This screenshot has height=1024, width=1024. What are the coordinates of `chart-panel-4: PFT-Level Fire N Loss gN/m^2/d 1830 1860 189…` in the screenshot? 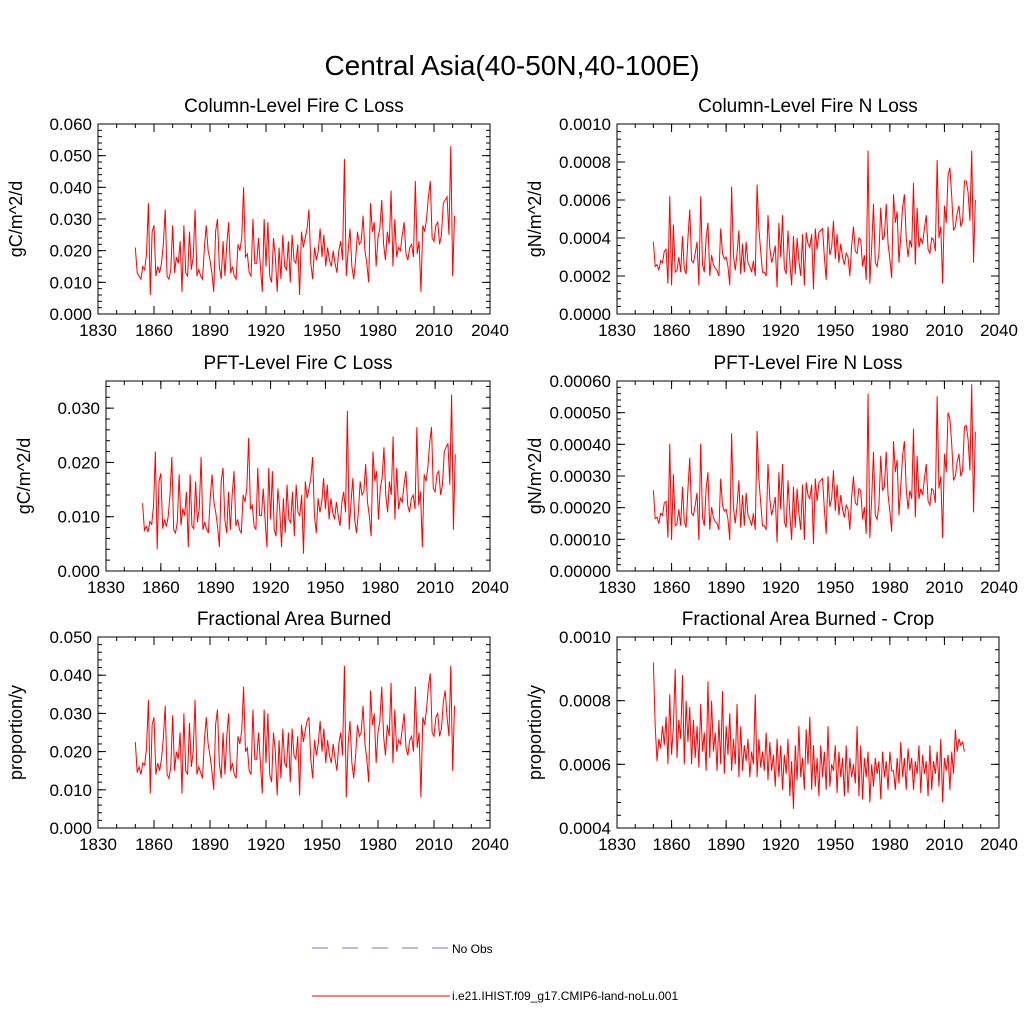 It's located at (771, 475).